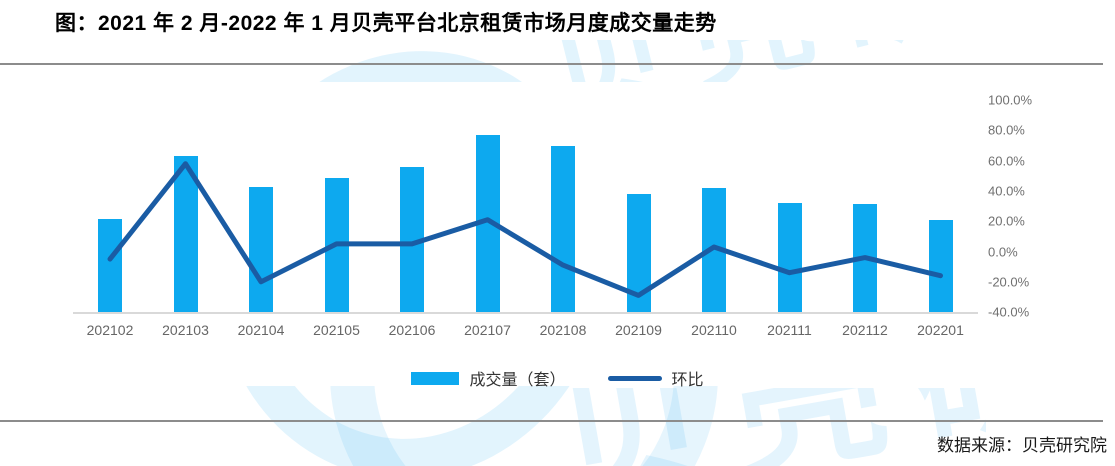 This screenshot has width=1115, height=466. What do you see at coordinates (940, 330) in the screenshot?
I see `x-label-202201: 202201` at bounding box center [940, 330].